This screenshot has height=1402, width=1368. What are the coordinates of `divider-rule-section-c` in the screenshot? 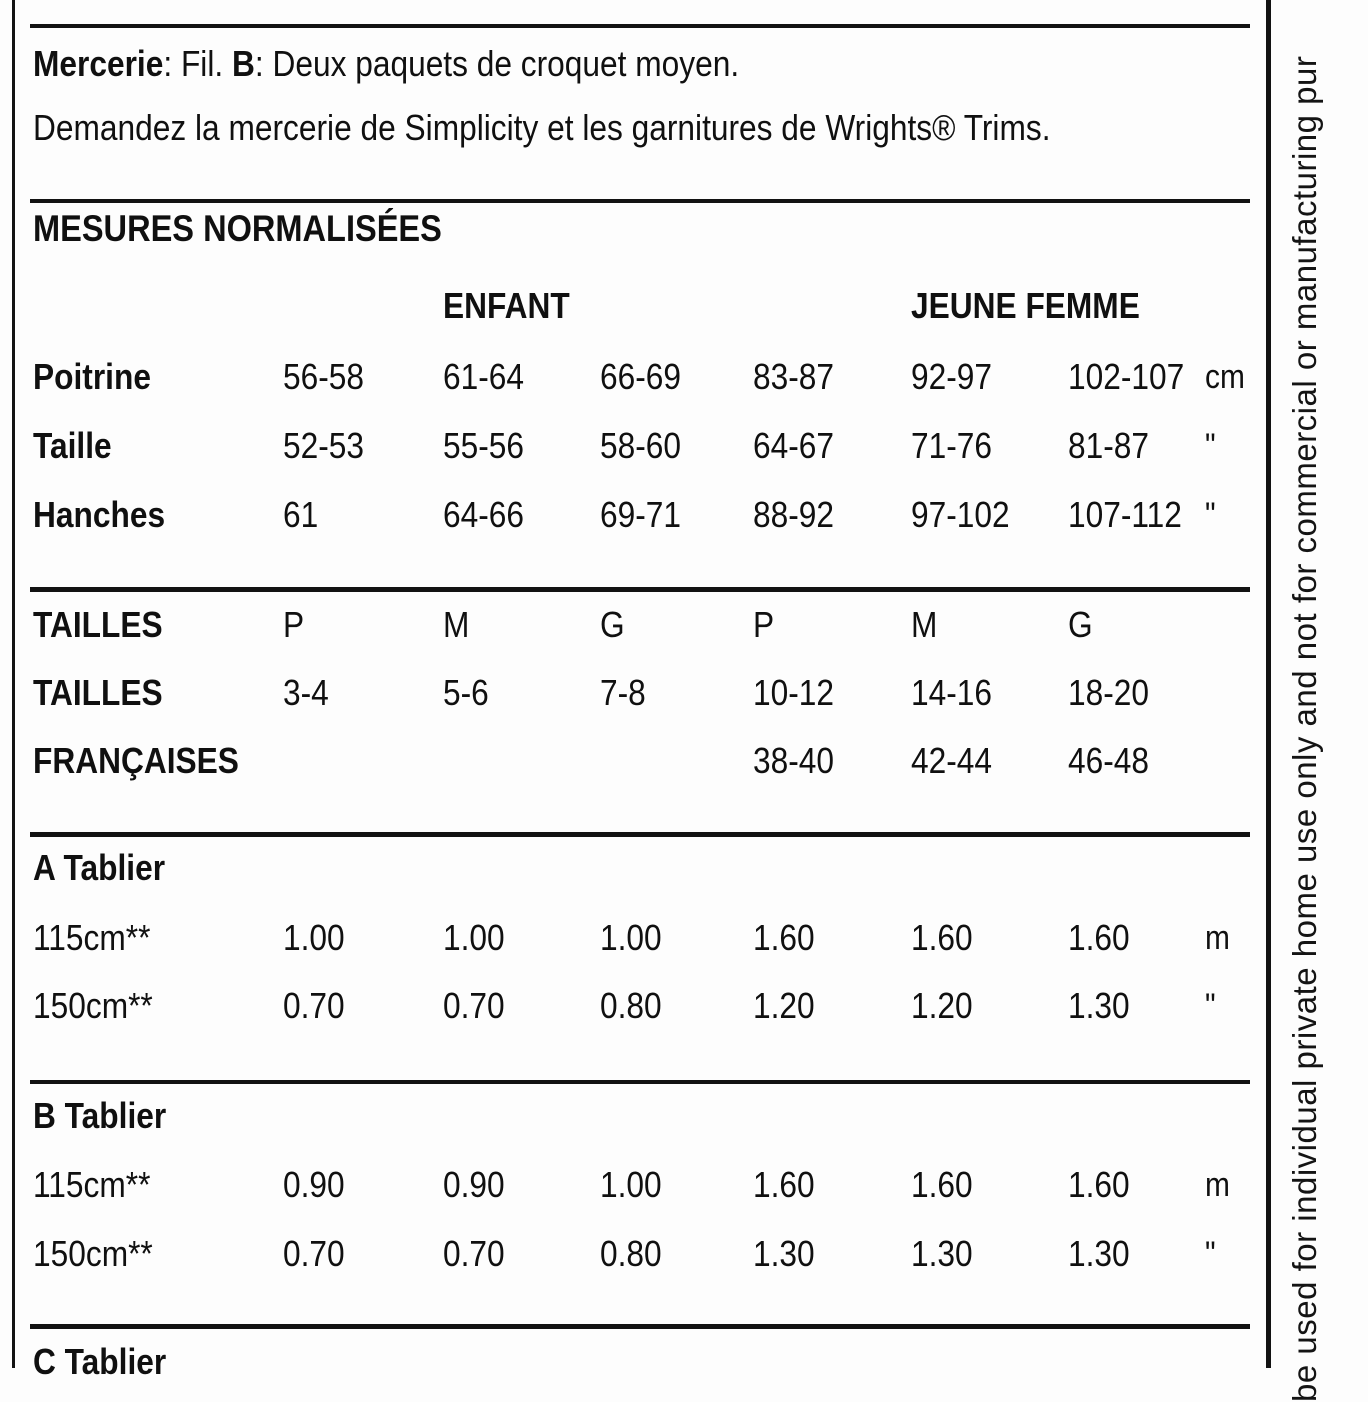 It's located at (640, 1326).